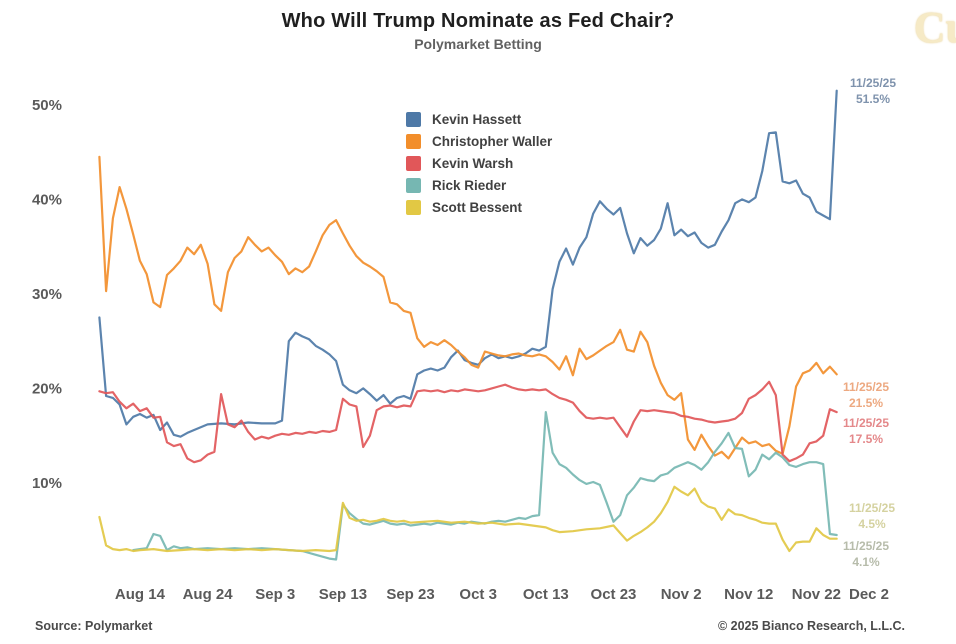  I want to click on annotation-christopher-waller: 11/25/25 21.5%, so click(866, 395).